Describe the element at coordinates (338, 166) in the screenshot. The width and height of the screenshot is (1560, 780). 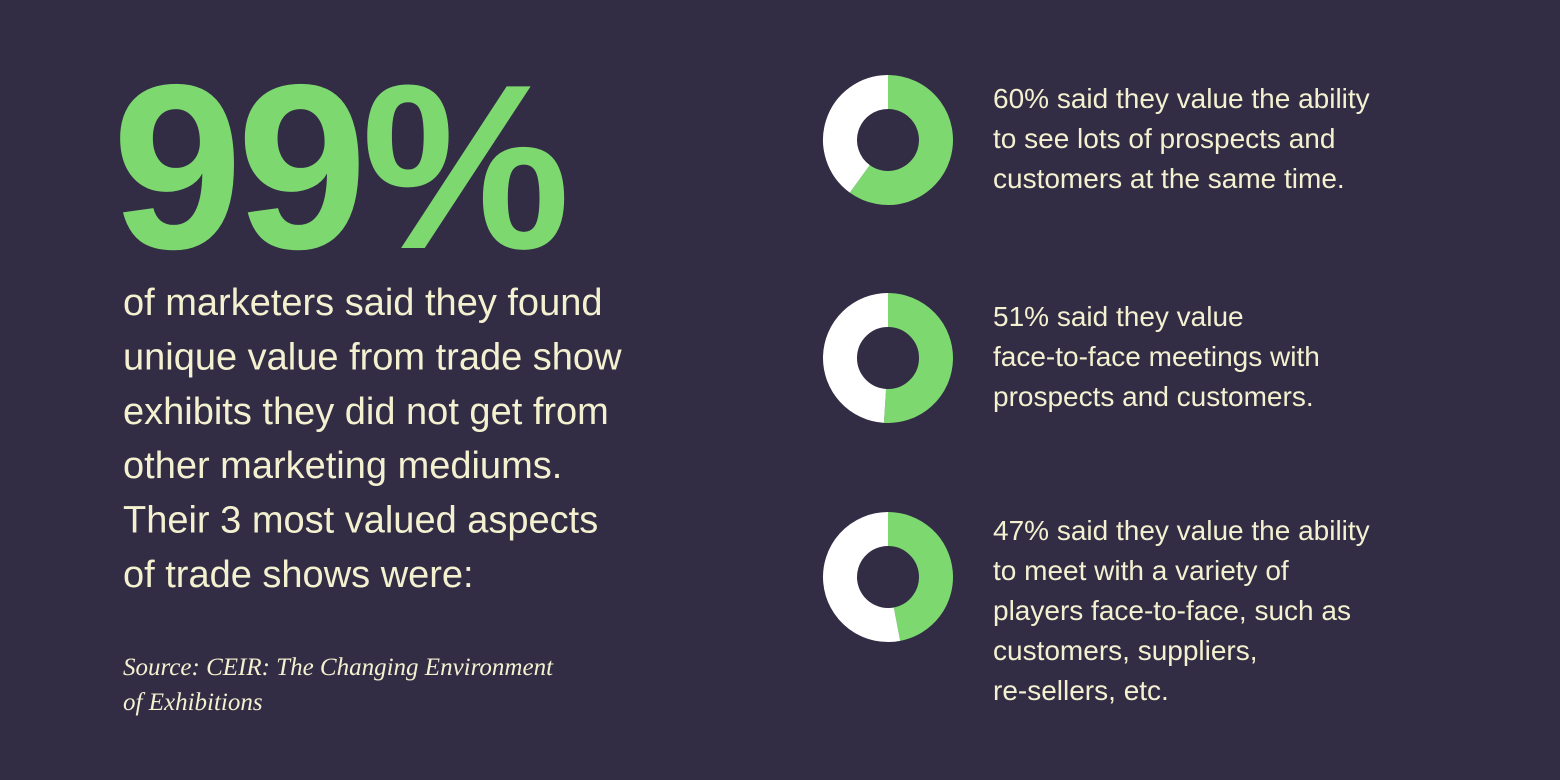
I see `headline: 99%` at that location.